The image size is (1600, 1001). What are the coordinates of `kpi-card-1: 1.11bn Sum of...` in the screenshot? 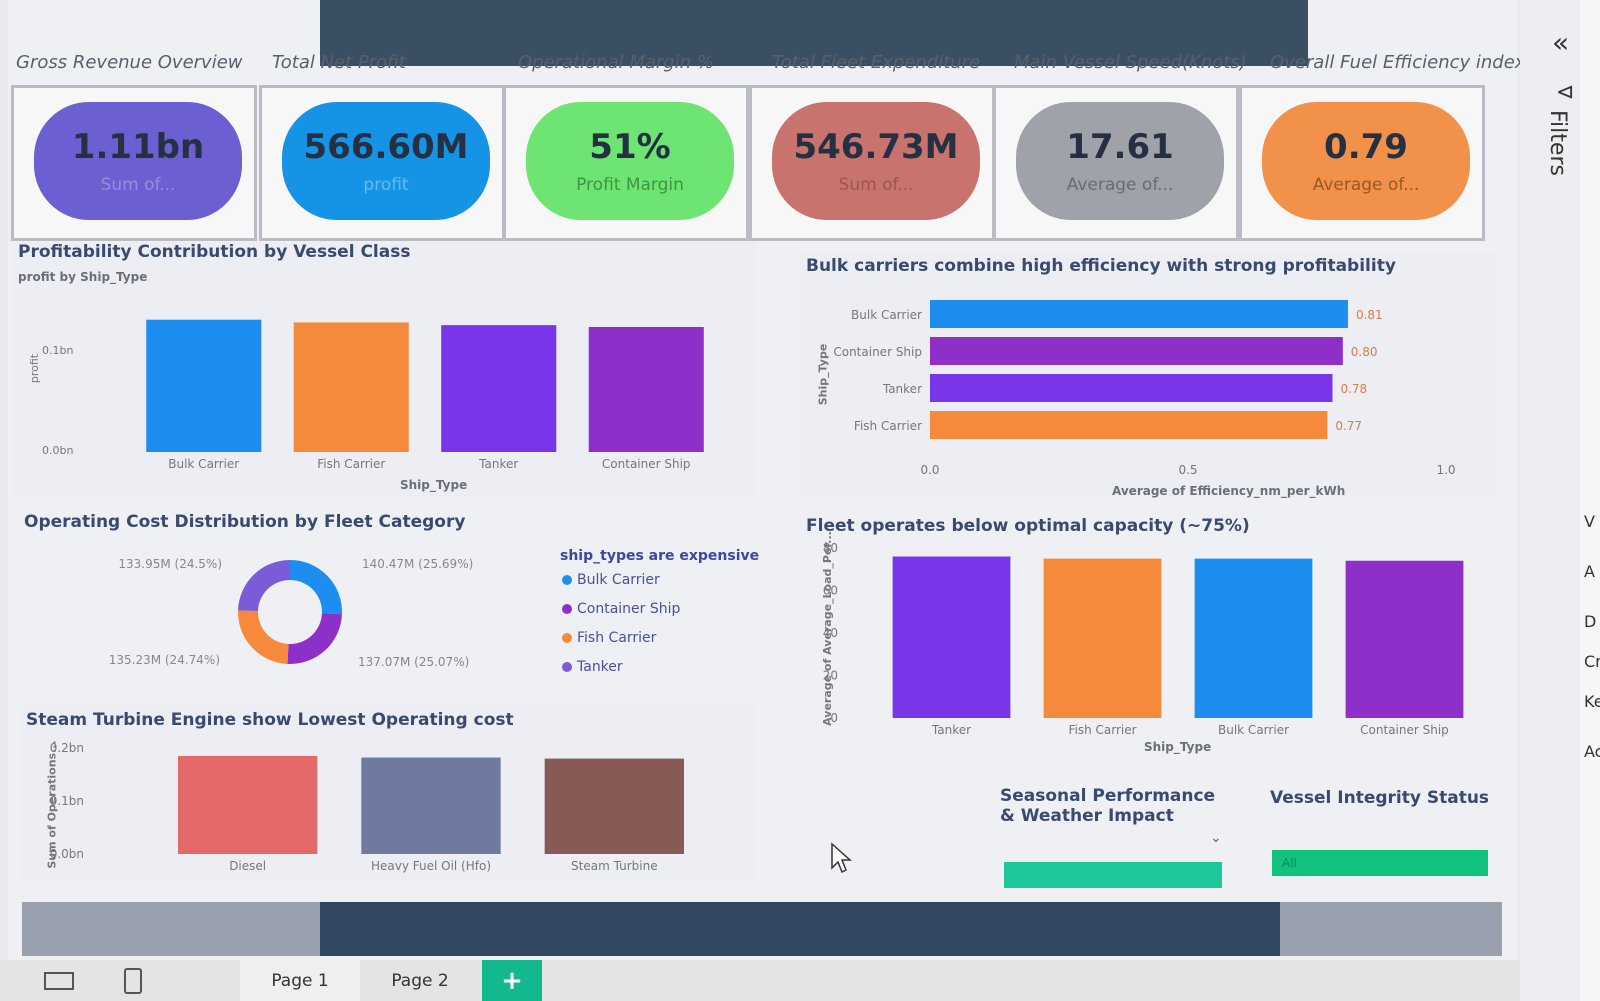 It's located at (134, 163).